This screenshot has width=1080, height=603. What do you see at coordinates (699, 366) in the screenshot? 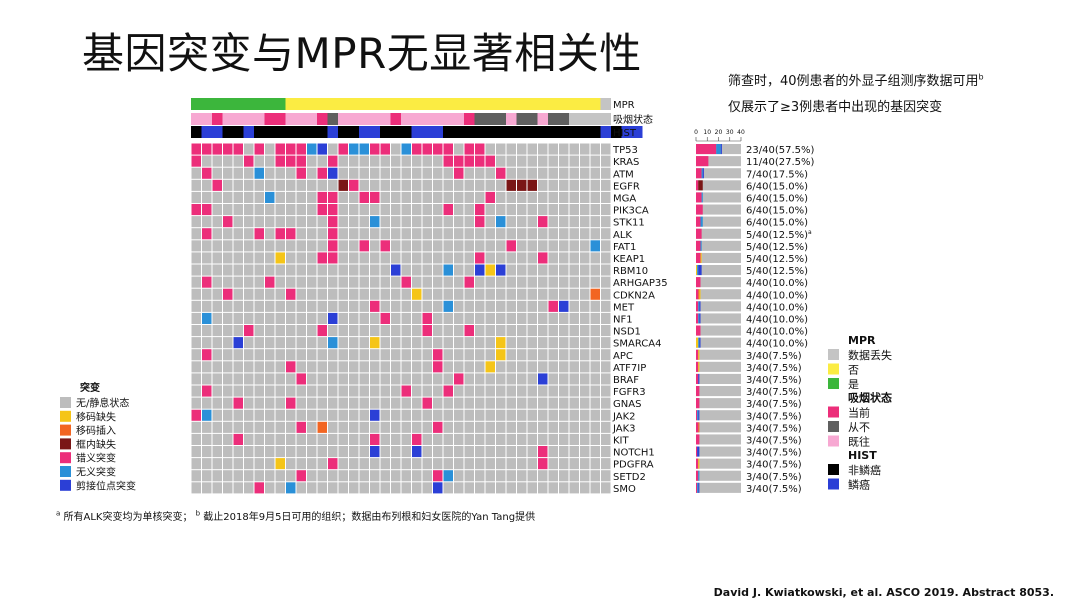
I see `bar-segment-frameshift_del` at bounding box center [699, 366].